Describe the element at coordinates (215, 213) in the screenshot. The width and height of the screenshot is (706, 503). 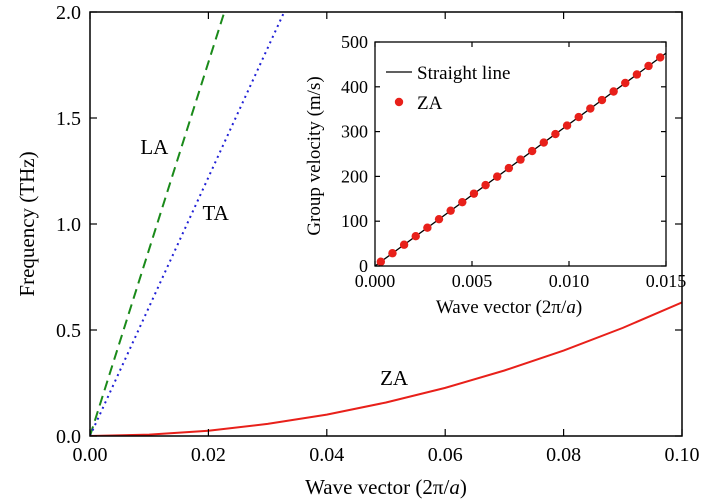
I see `main-label-ta: TA` at that location.